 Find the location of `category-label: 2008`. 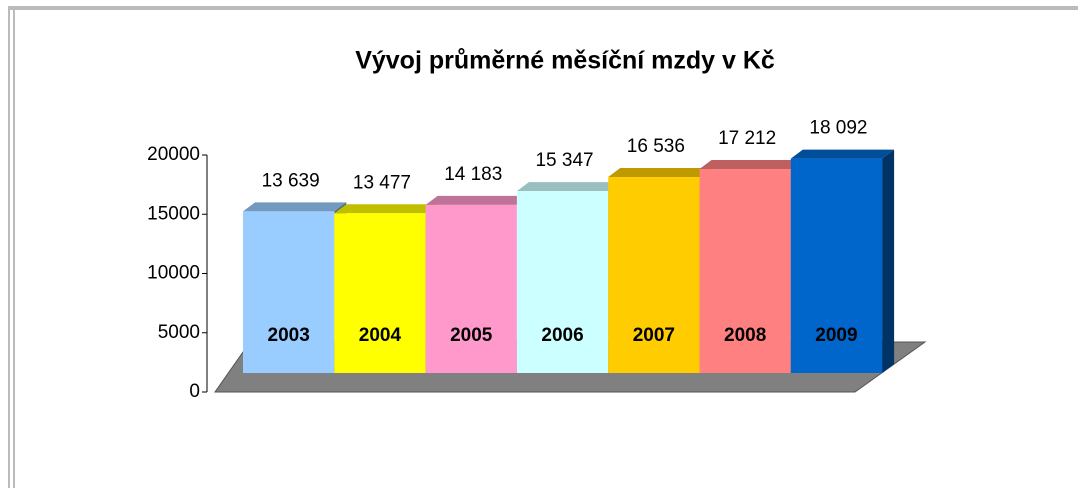

category-label: 2008 is located at coordinates (745, 335).